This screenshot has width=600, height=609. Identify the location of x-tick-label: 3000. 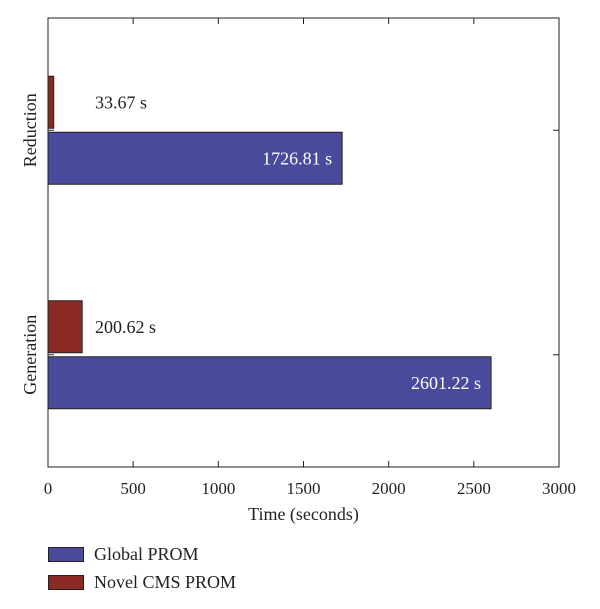
(559, 488).